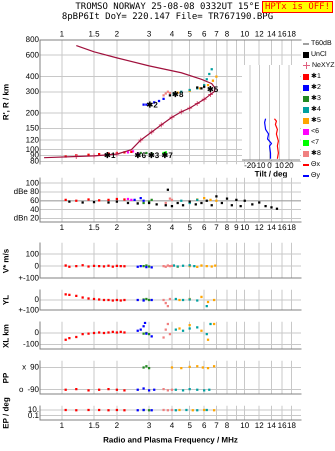 Image resolution: width=335 pixels, height=451 pixels. What do you see at coordinates (33, 91) in the screenshot?
I see `y-tick-label: 300` at bounding box center [33, 91].